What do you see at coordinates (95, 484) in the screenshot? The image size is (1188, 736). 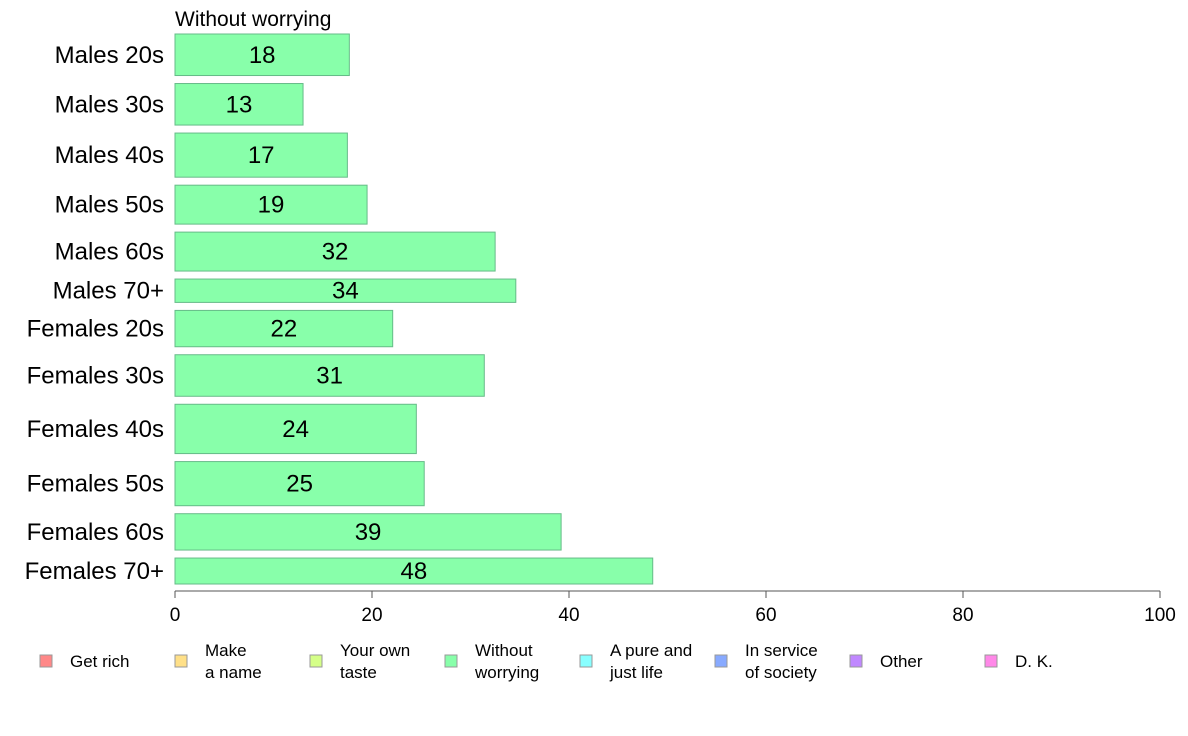 I see `category-label: Females 50s` at bounding box center [95, 484].